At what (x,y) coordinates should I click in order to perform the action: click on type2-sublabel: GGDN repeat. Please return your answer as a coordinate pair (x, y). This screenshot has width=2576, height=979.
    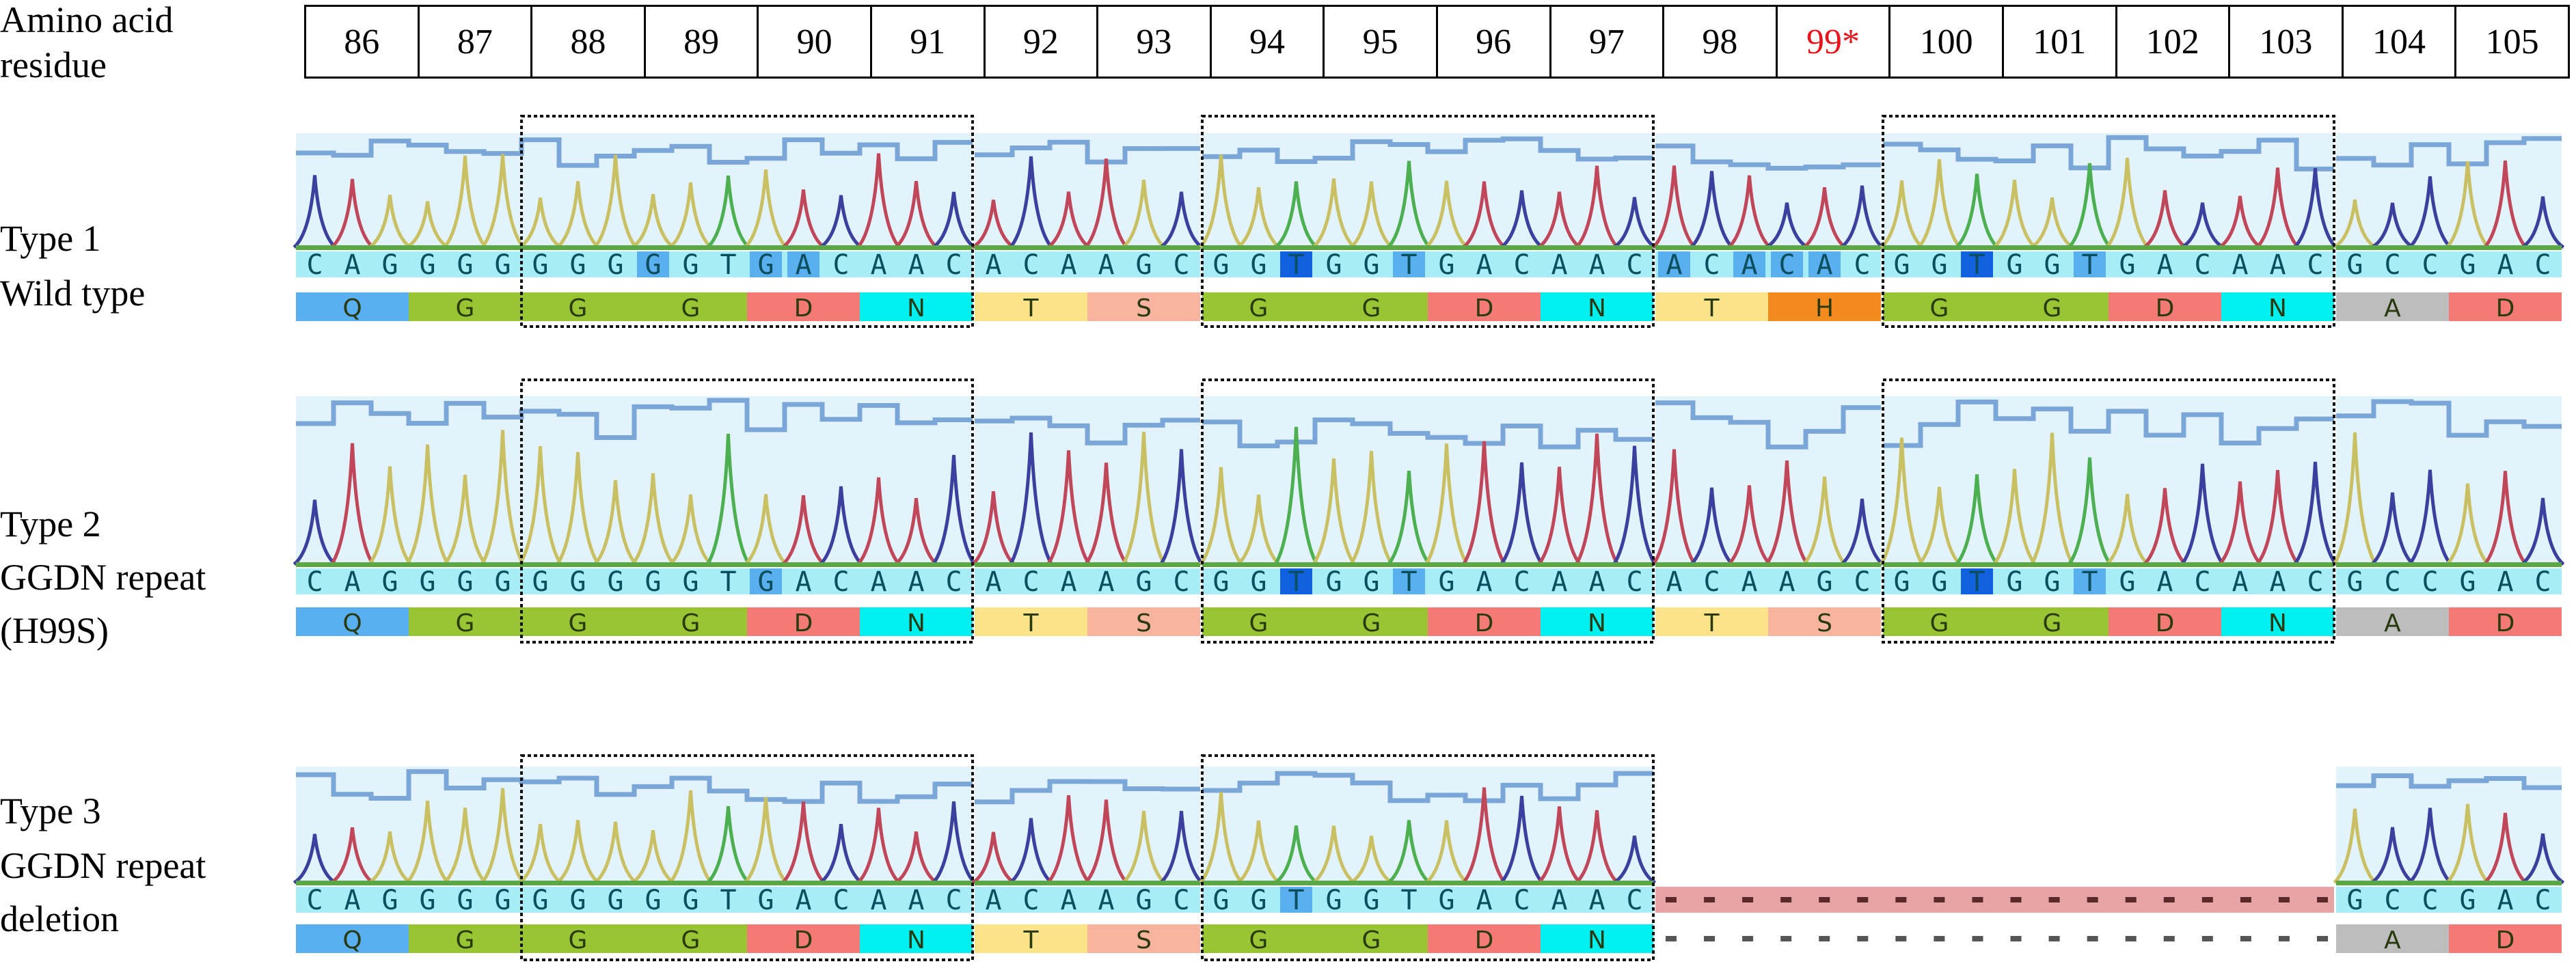
    Looking at the image, I should click on (103, 577).